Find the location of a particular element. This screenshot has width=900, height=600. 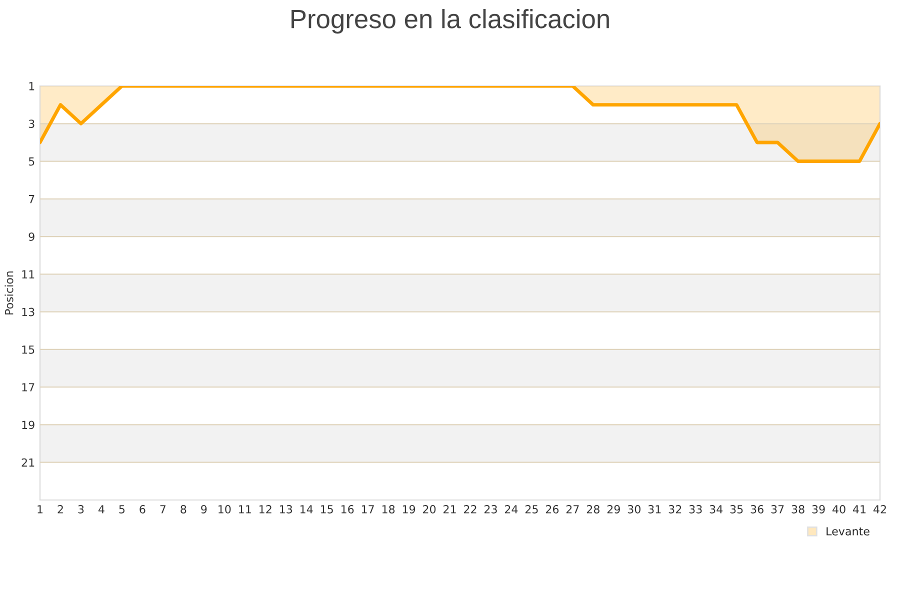

x-tick-label: 11 is located at coordinates (245, 509).